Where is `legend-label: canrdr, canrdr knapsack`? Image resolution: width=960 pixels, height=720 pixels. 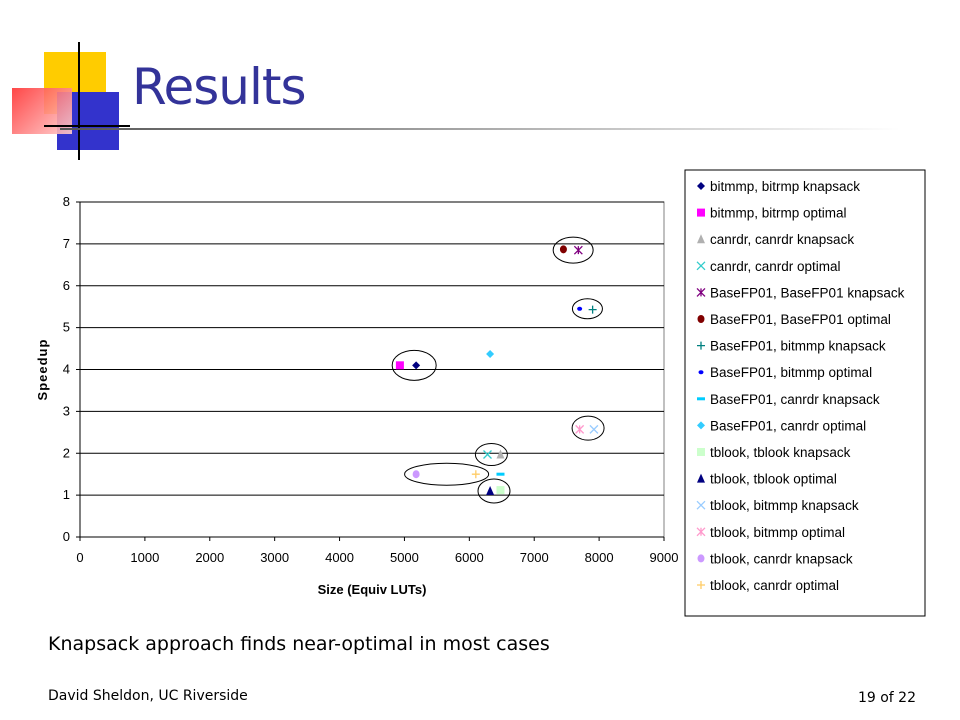 legend-label: canrdr, canrdr knapsack is located at coordinates (782, 239).